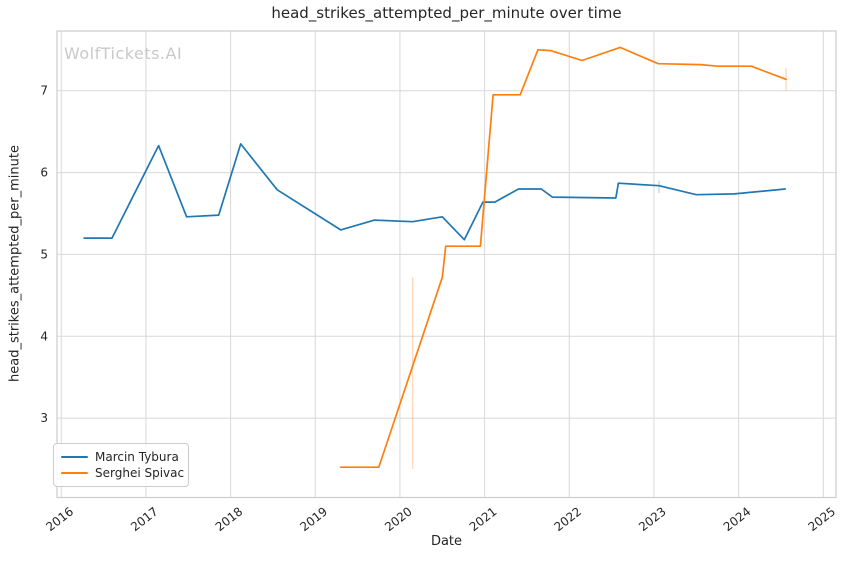 This screenshot has height=561, width=846. I want to click on x-tick-label: 2016, so click(59, 519).